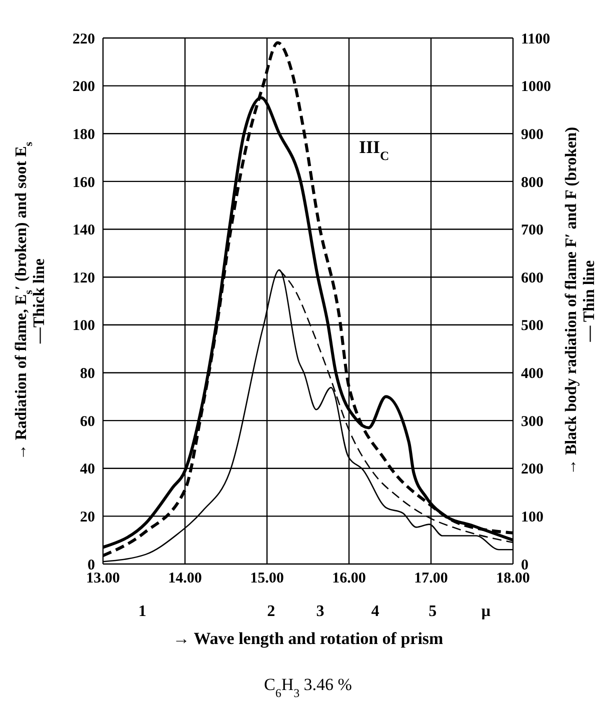  Describe the element at coordinates (532, 182) in the screenshot. I see `y2-tick-label: 800` at that location.